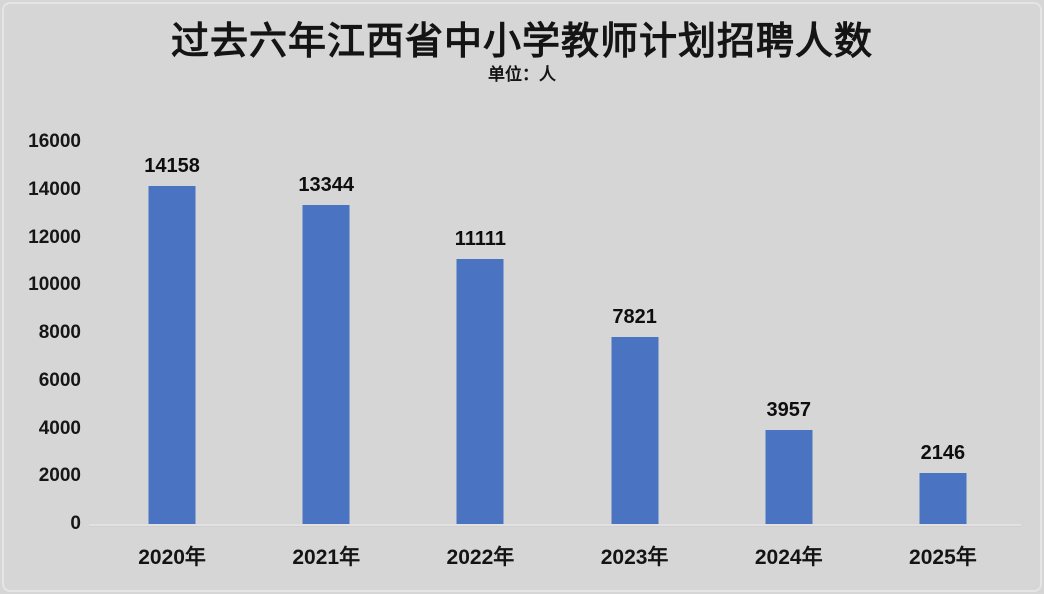  I want to click on bar-slot-2021年: 13344 2021年, so click(326, 355).